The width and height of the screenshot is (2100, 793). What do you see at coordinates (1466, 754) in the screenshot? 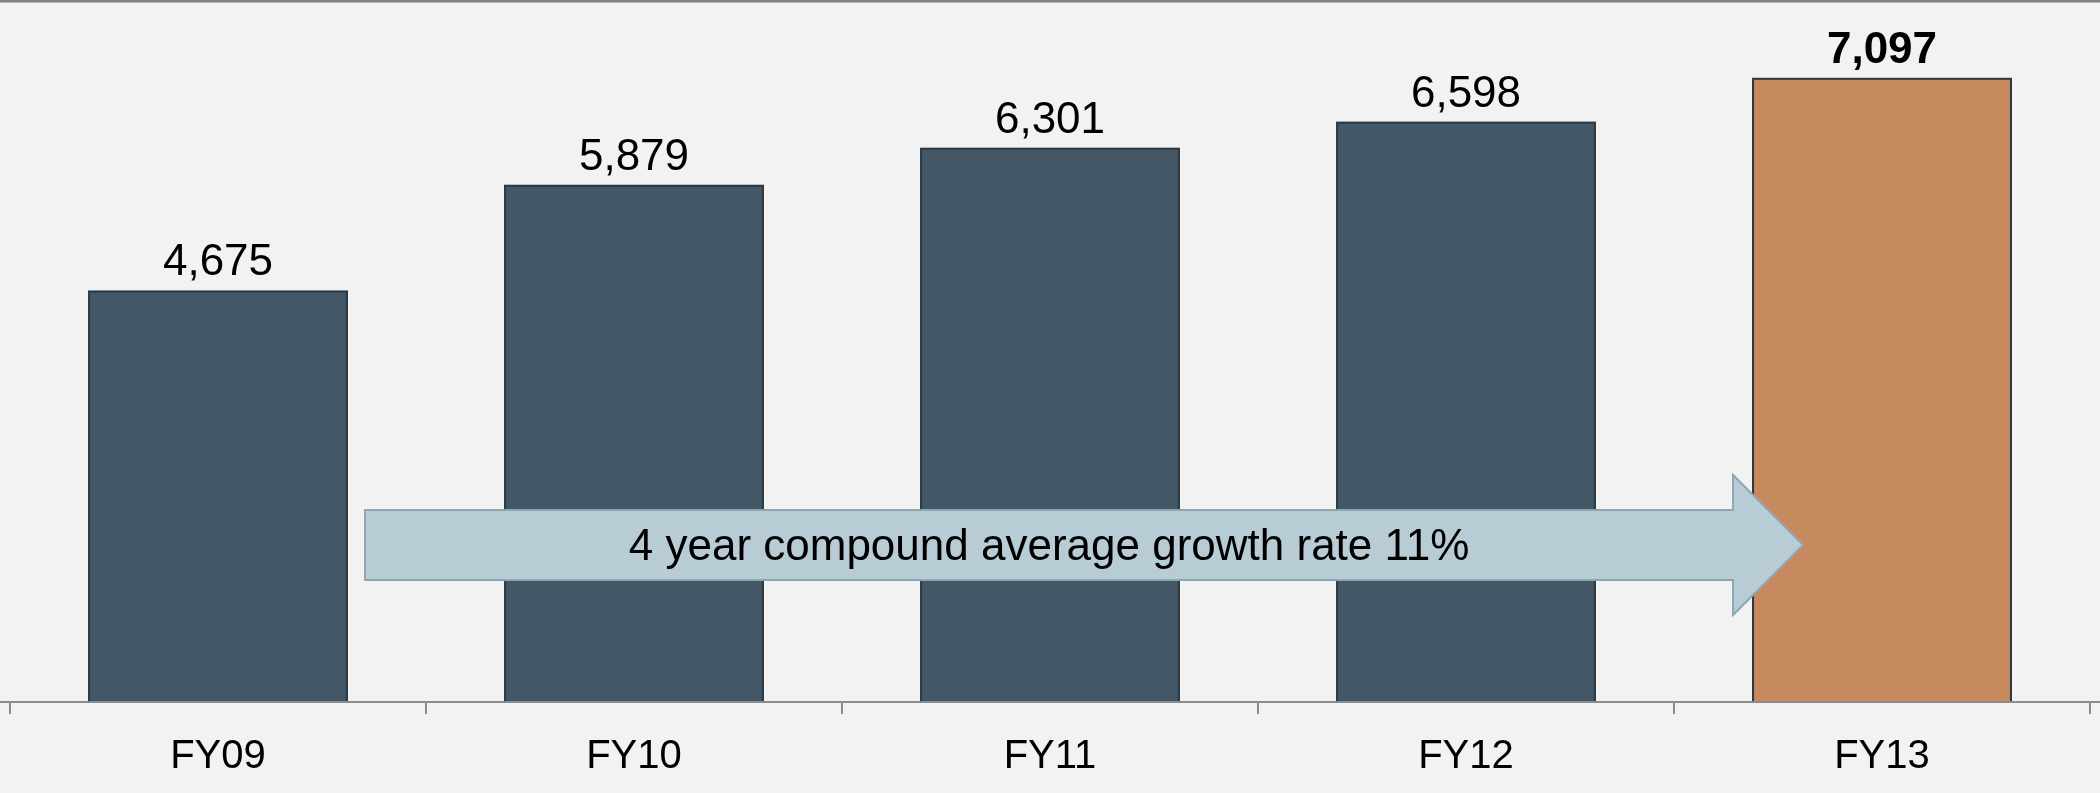
I see `x-tick-label: FY12` at bounding box center [1466, 754].